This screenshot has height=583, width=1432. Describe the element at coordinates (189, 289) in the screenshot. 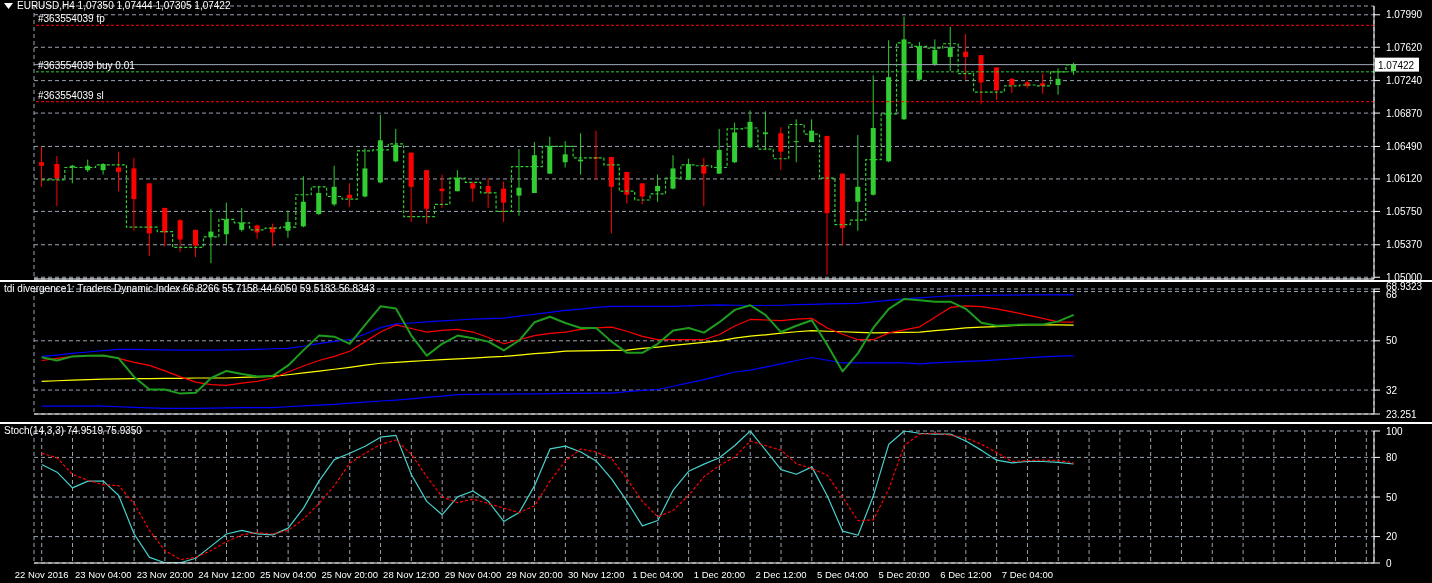

I see `chart-title: tdi divergence1: Traders Dynamic Index 66.8266 55.7158 44.6050 59.5183 56.8343` at that location.